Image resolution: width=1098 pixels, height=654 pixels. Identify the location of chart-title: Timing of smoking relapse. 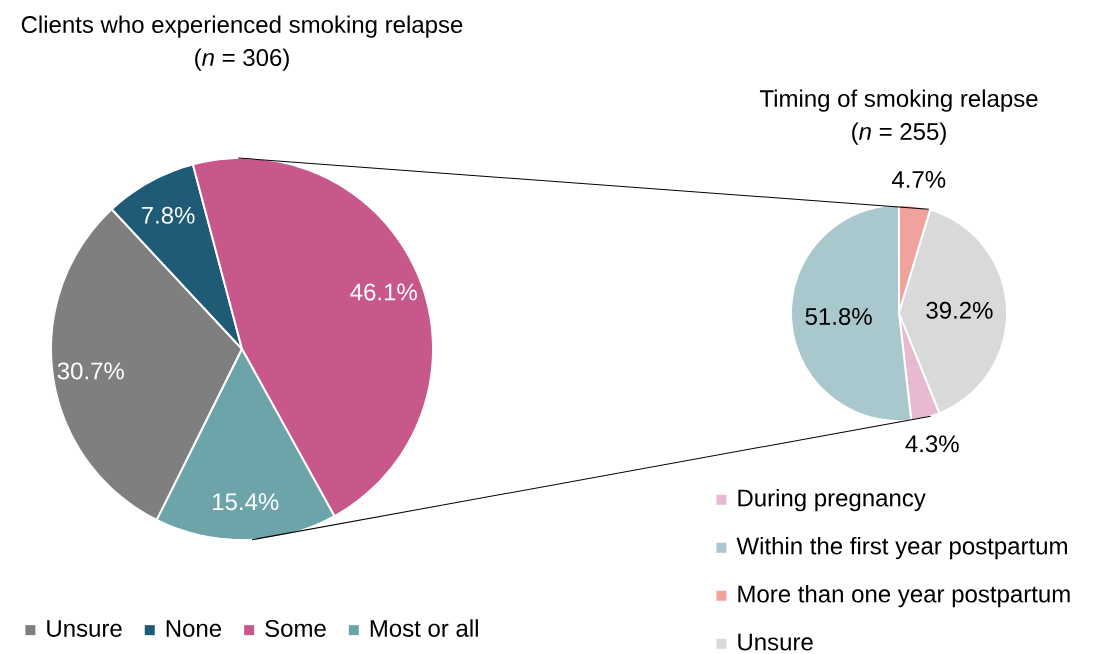
(898, 100).